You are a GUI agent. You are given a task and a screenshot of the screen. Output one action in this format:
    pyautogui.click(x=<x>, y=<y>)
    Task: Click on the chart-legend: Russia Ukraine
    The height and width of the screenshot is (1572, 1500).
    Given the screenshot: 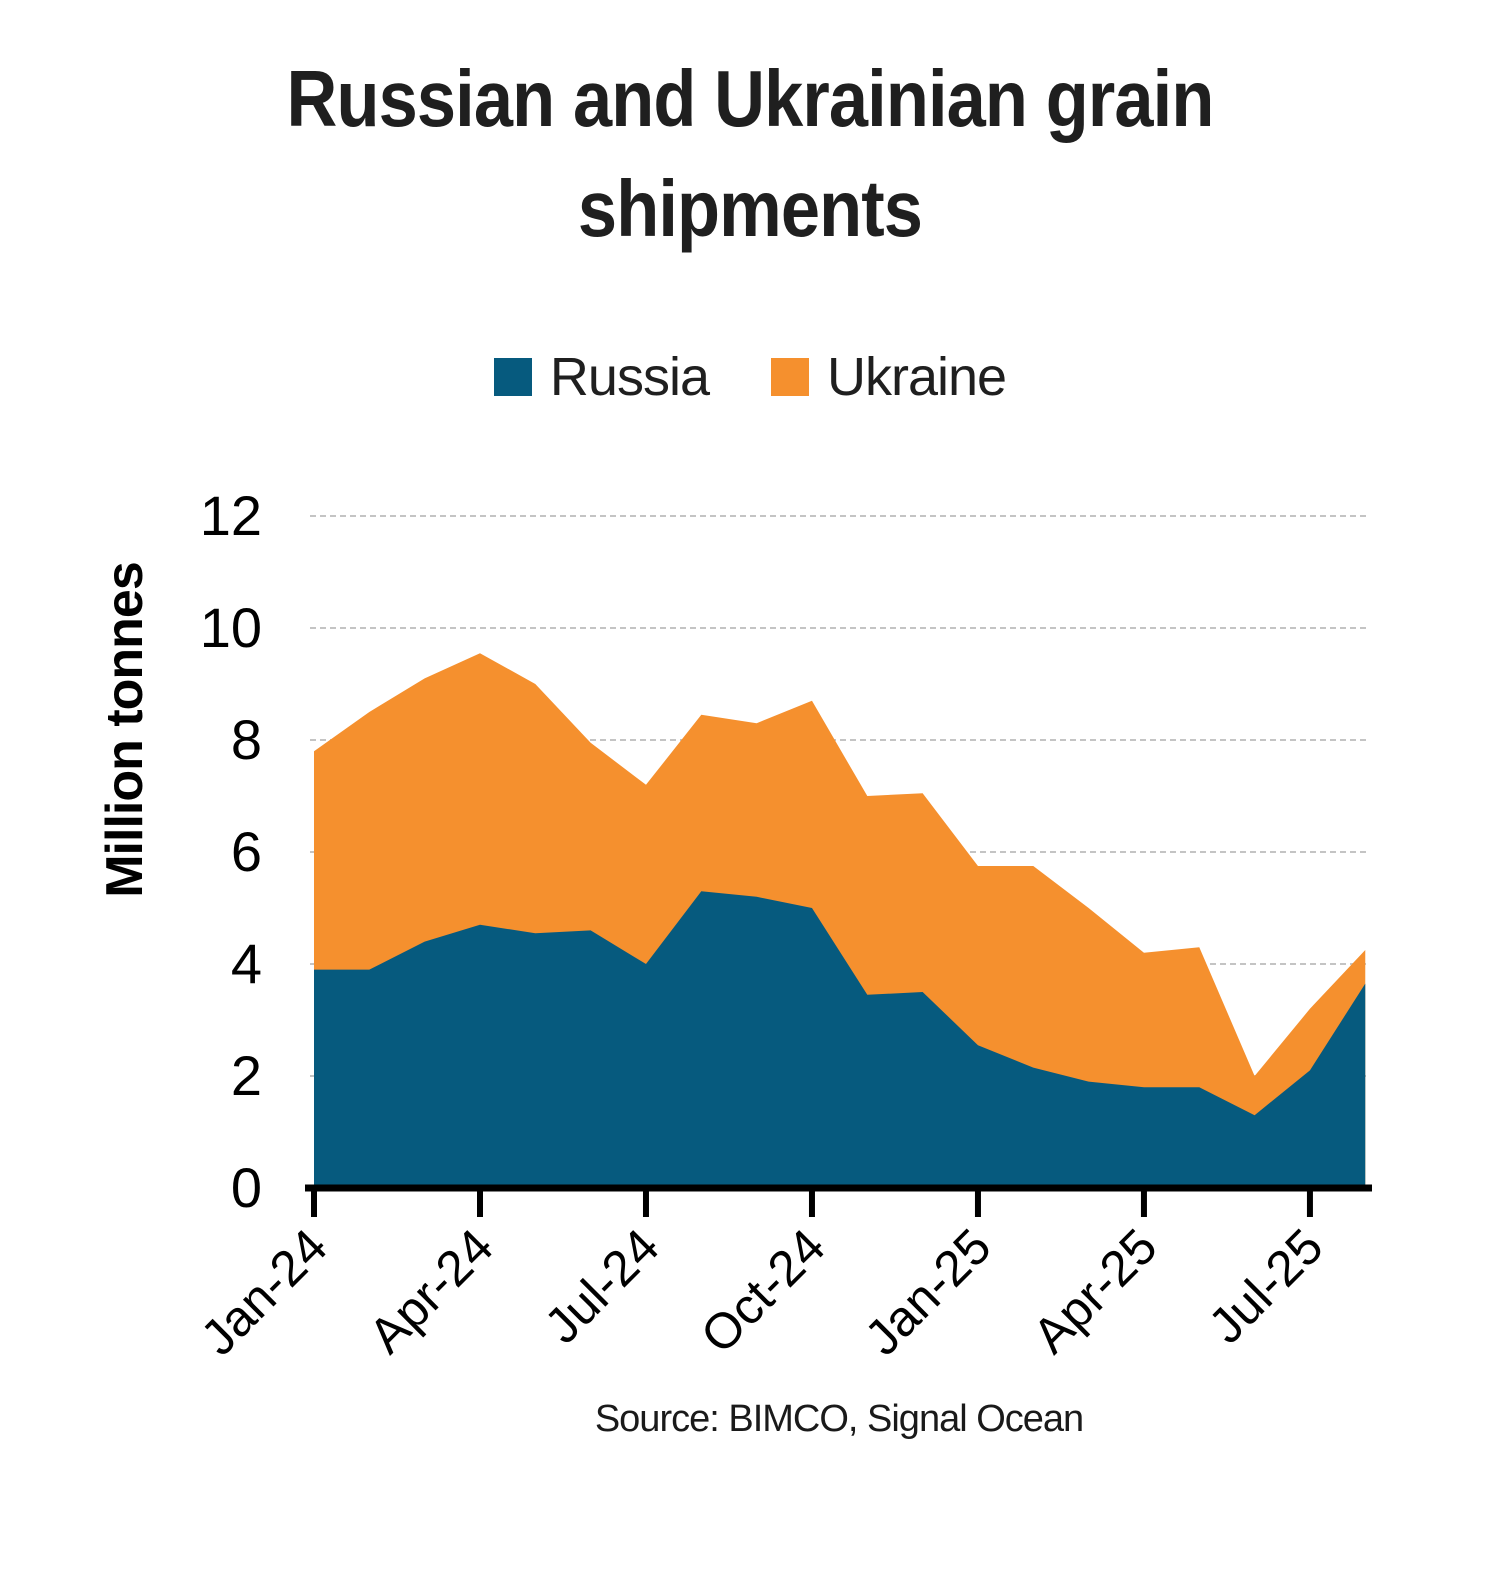 What is the action you would take?
    pyautogui.click(x=750, y=377)
    